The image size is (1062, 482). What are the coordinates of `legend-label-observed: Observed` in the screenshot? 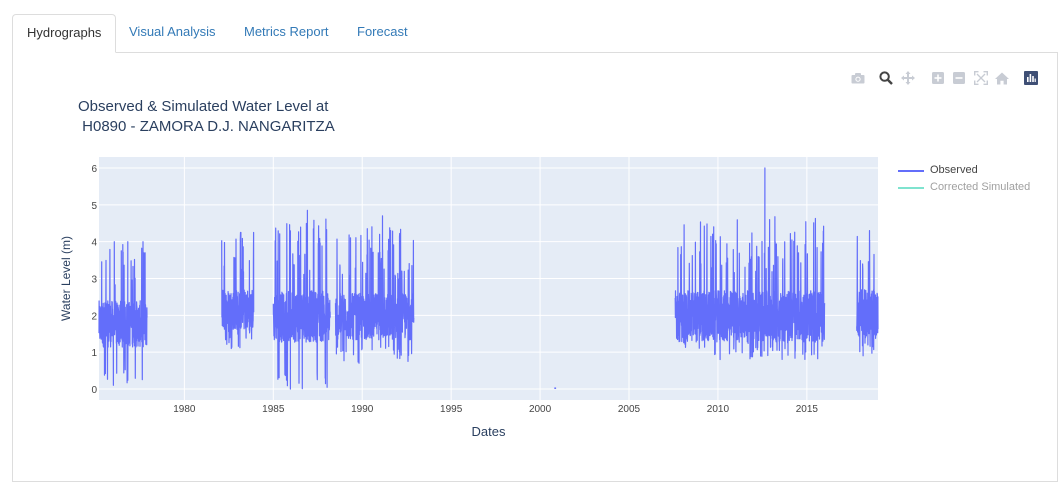 It's located at (954, 170).